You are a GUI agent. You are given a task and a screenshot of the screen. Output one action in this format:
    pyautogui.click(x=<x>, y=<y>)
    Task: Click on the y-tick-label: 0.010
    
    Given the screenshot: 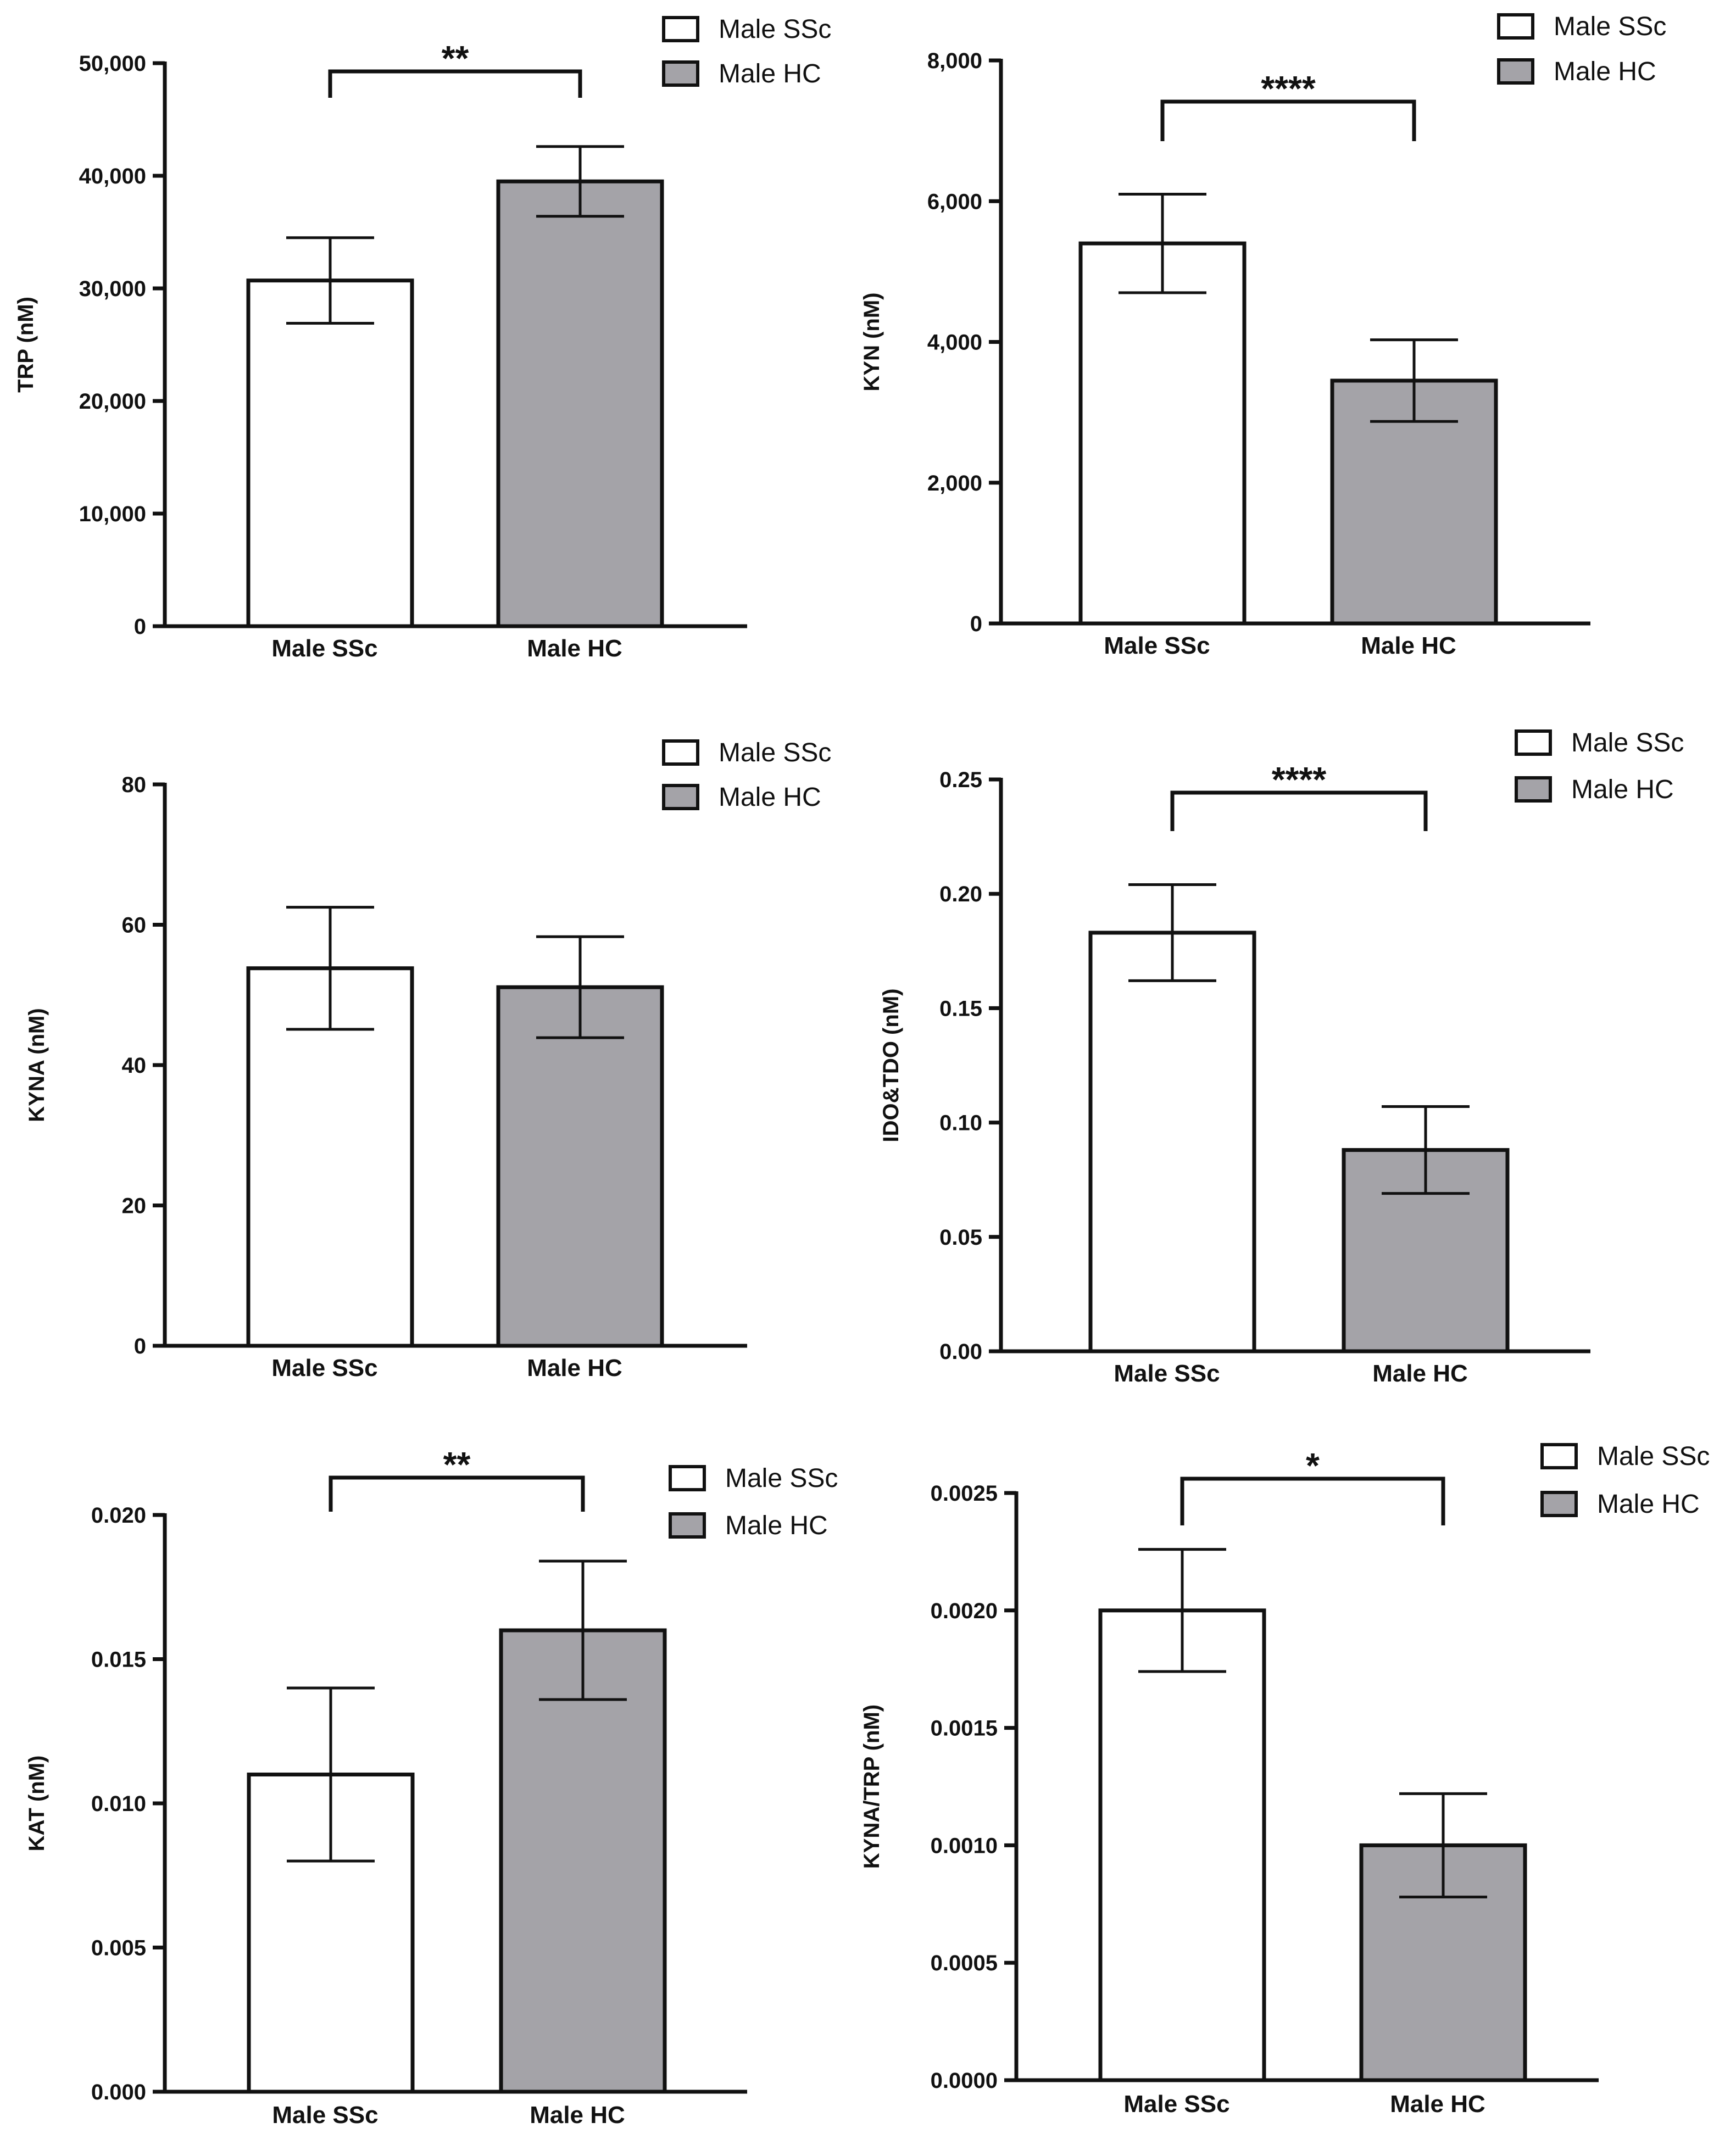 What is the action you would take?
    pyautogui.click(x=118, y=1804)
    